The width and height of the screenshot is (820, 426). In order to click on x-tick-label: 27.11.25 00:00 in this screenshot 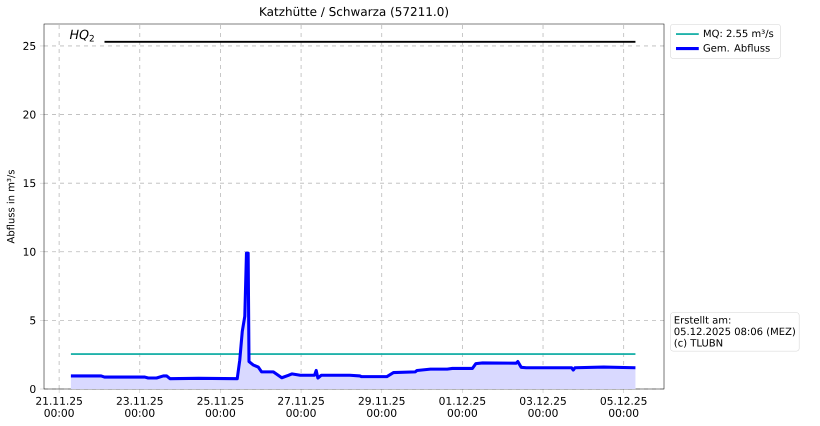, I will do `click(301, 406)`.